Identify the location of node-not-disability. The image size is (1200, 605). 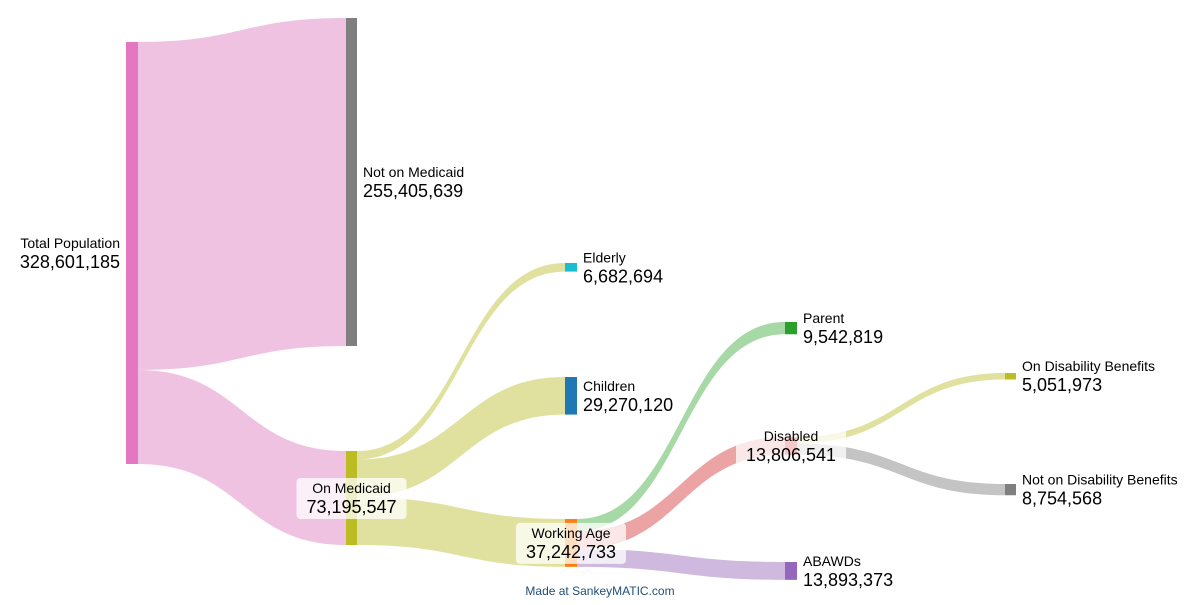
(1010, 490).